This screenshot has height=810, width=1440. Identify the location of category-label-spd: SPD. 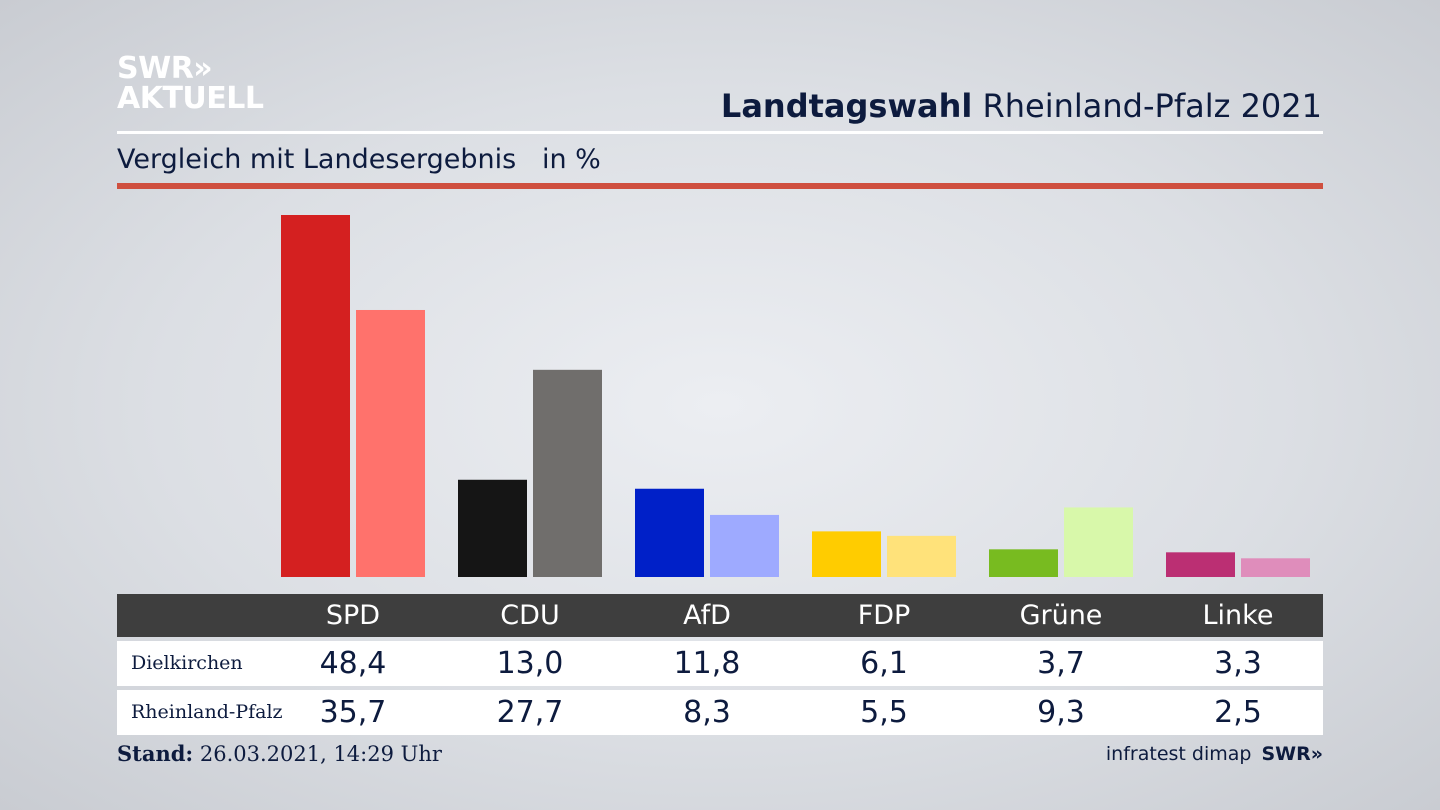
(353, 615).